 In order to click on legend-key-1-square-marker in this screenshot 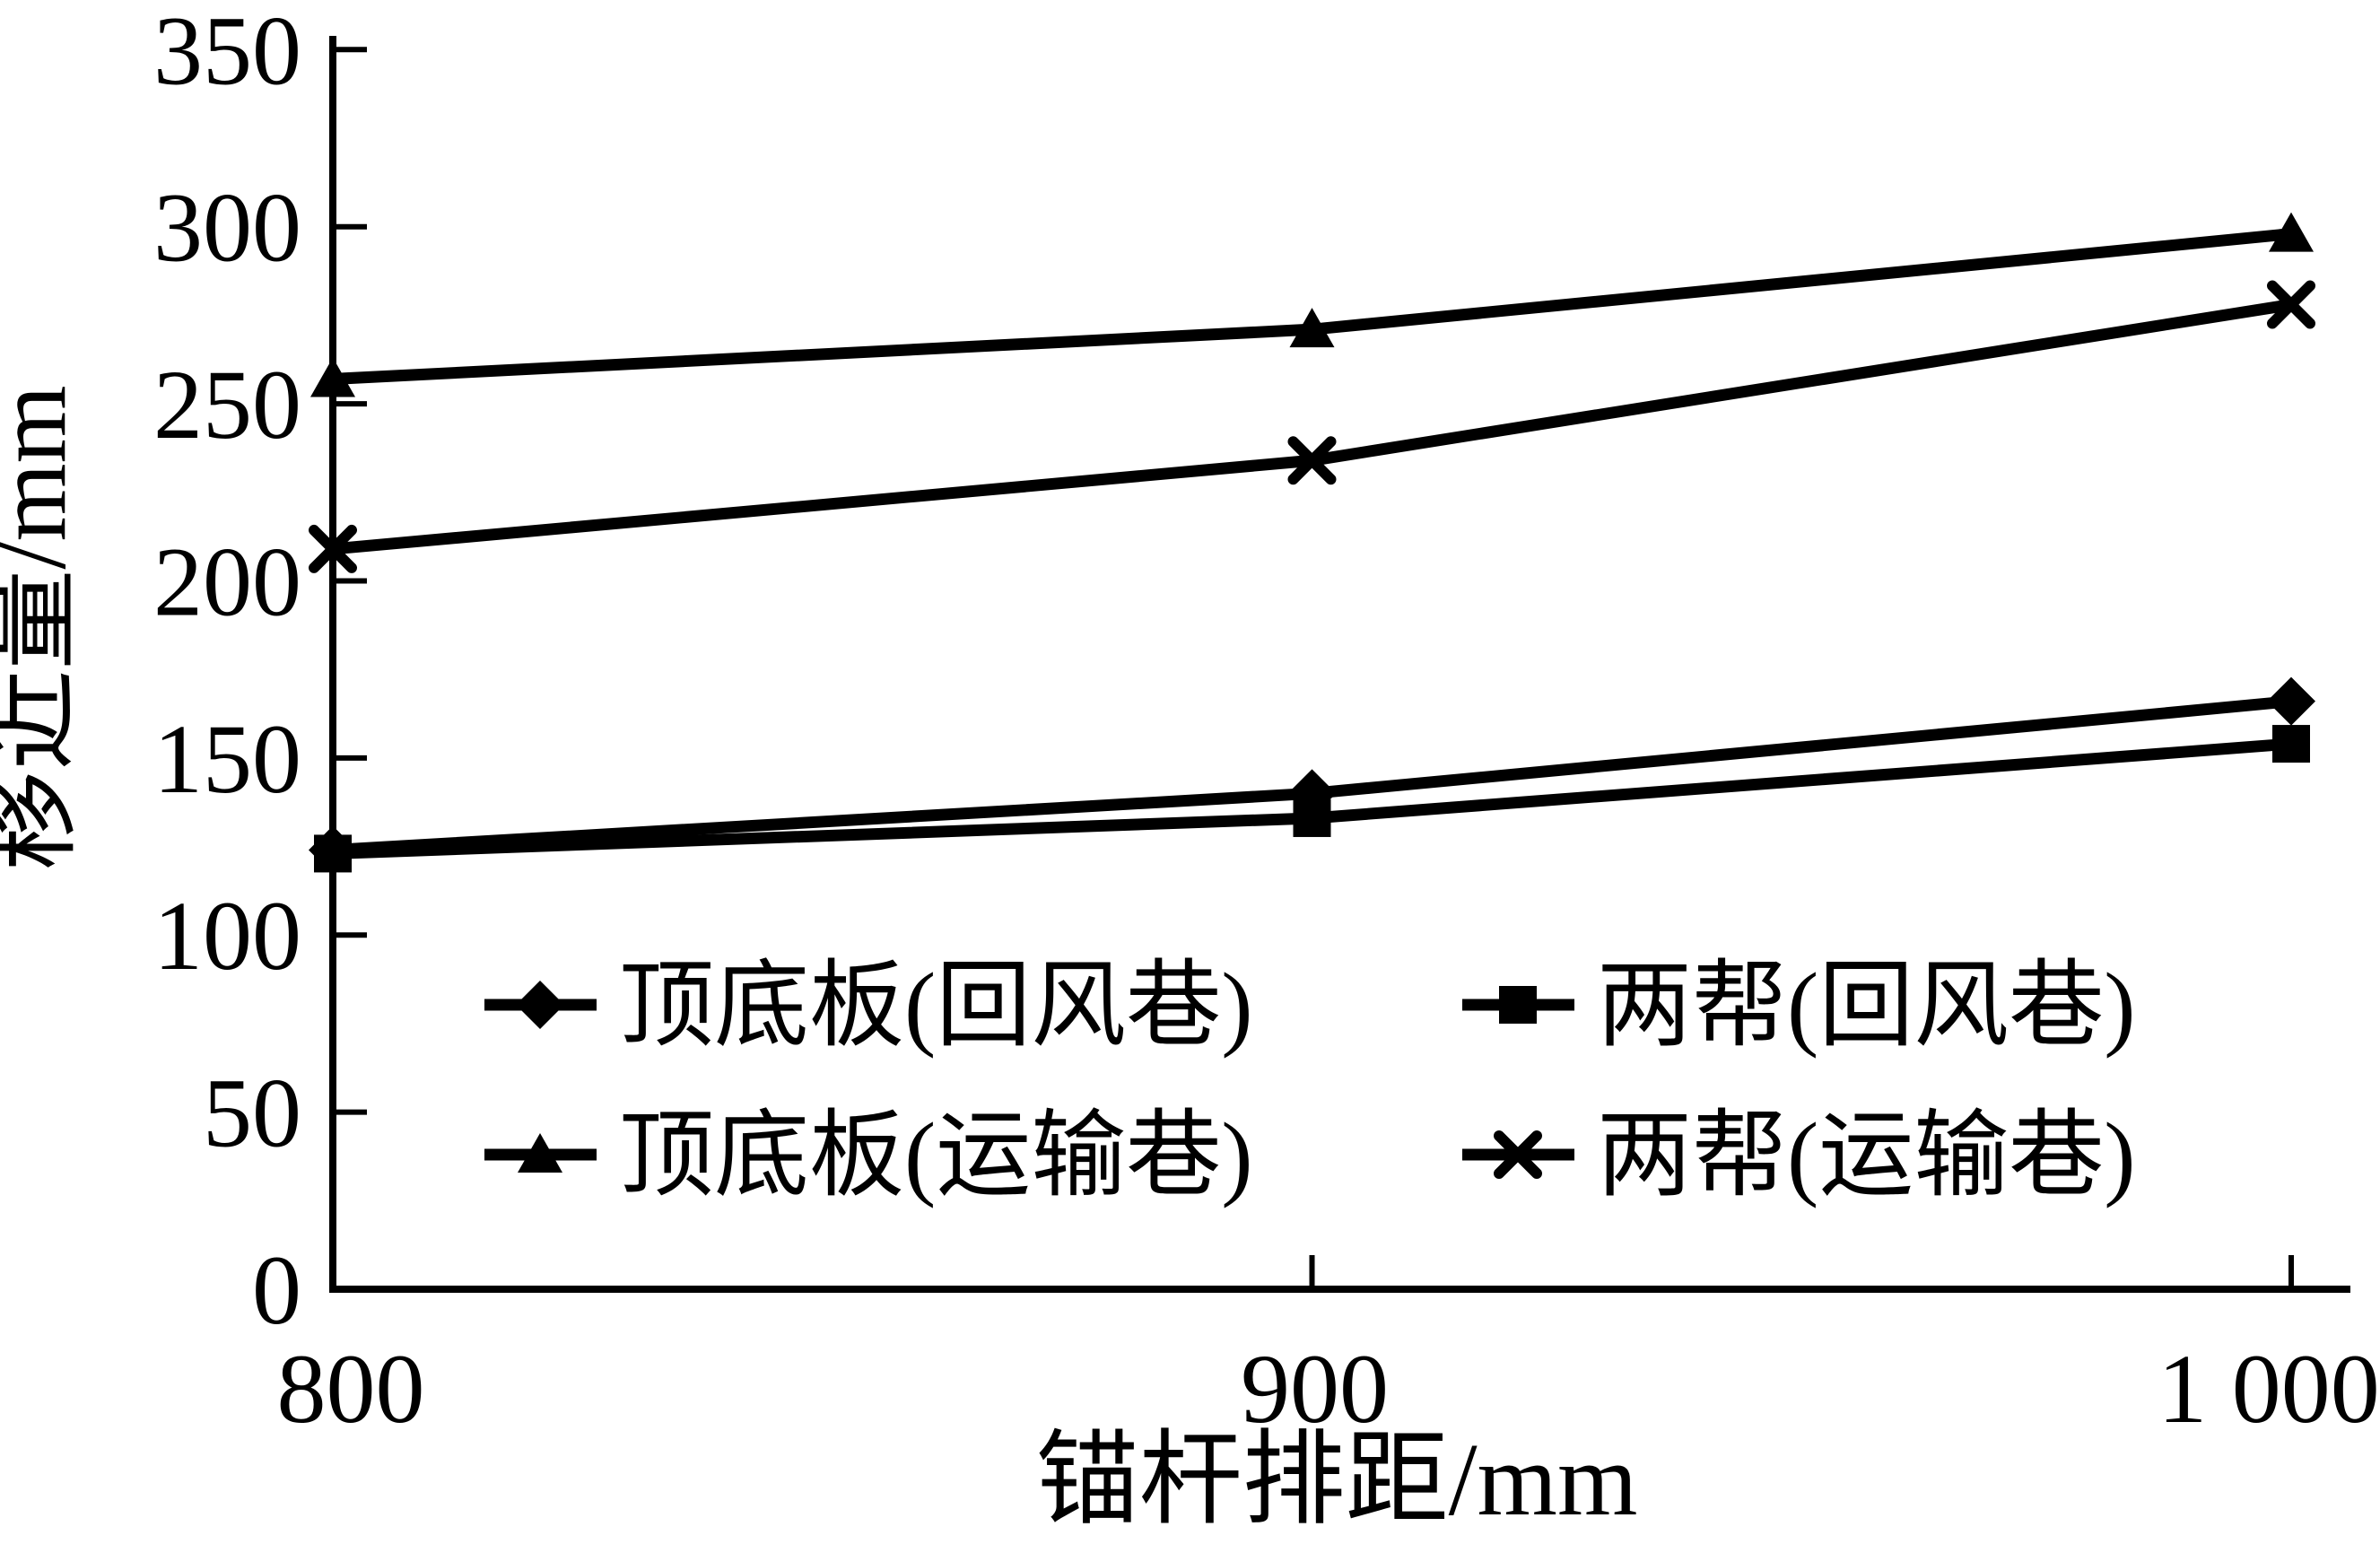, I will do `click(1518, 1005)`.